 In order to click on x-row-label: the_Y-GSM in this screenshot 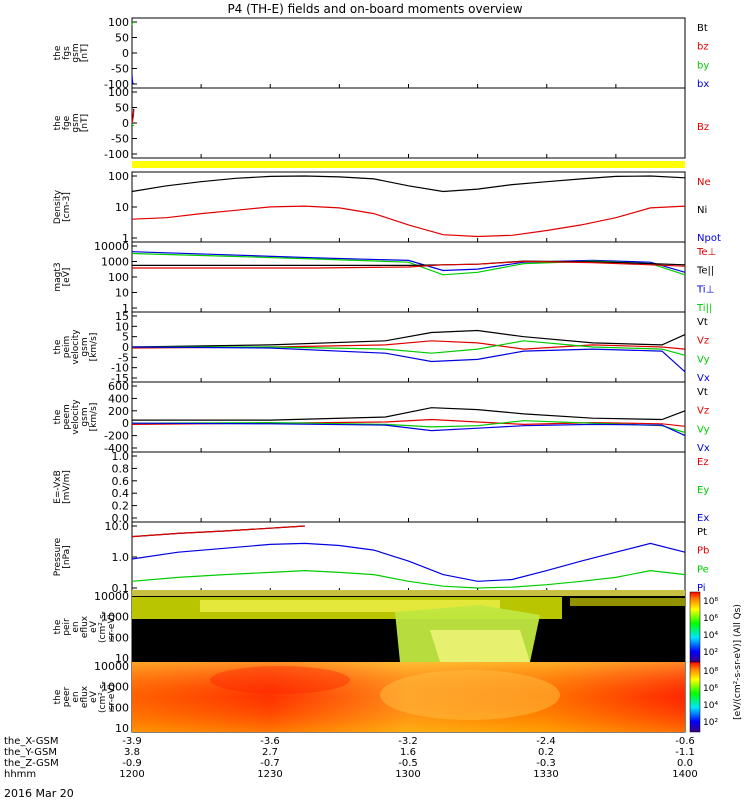, I will do `click(30, 752)`.